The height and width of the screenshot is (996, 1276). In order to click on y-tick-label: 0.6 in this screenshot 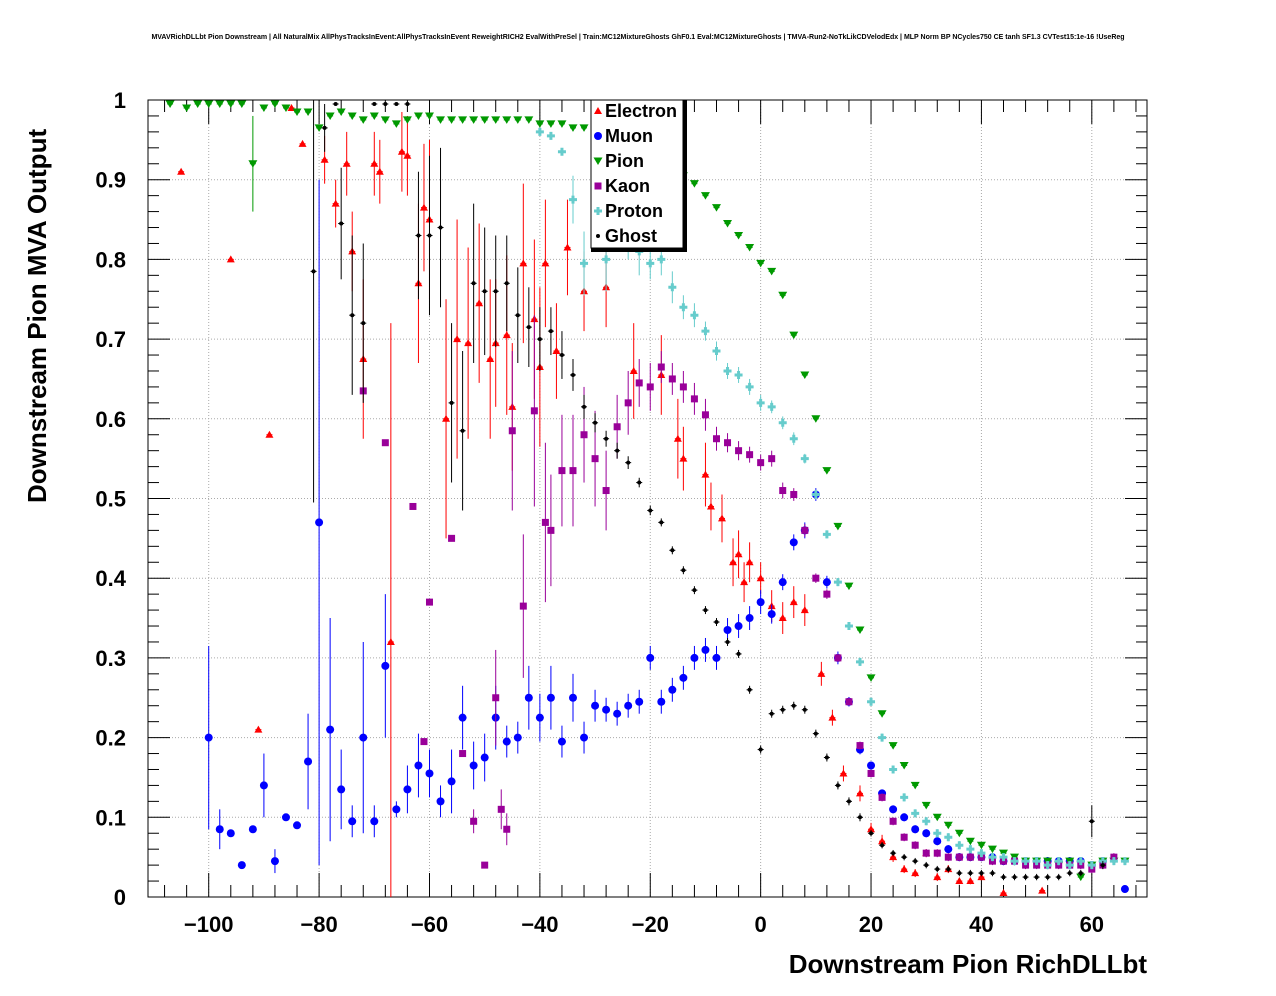, I will do `click(110, 419)`.